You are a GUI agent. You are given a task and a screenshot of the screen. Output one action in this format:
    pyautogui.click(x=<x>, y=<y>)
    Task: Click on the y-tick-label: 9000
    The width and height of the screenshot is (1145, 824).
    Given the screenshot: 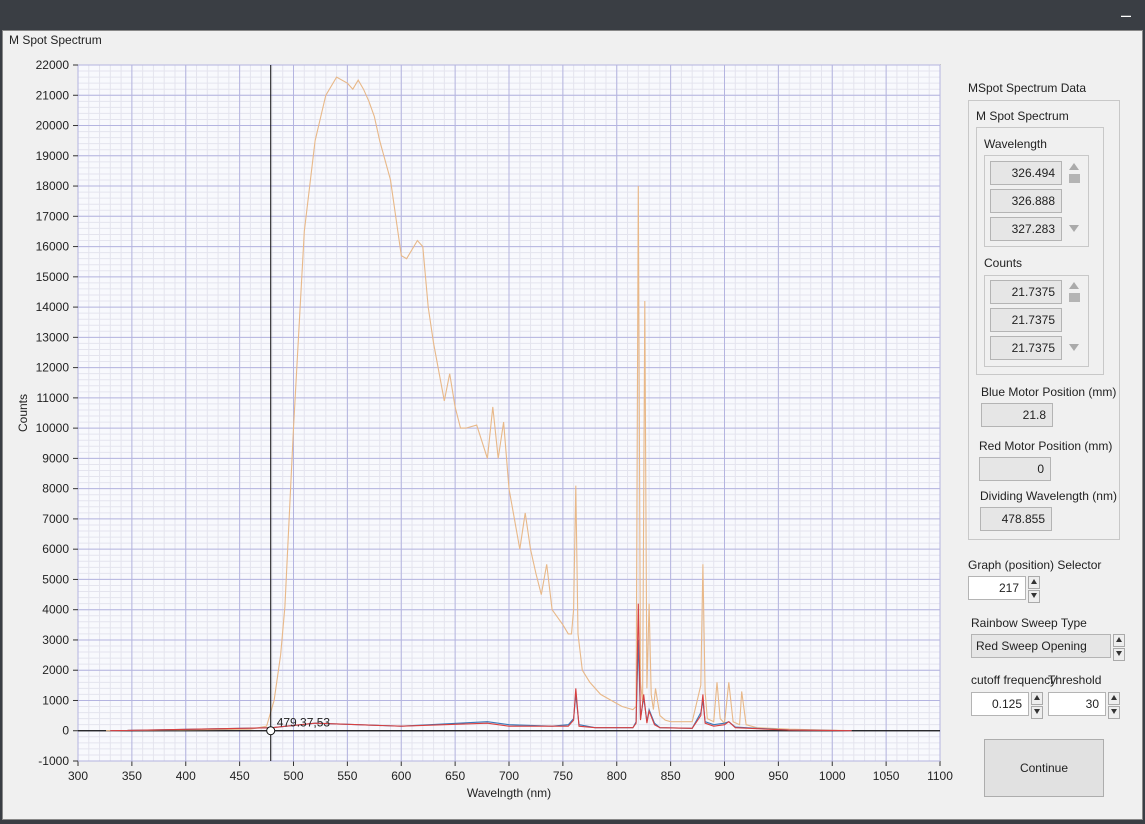 What is the action you would take?
    pyautogui.click(x=55, y=458)
    